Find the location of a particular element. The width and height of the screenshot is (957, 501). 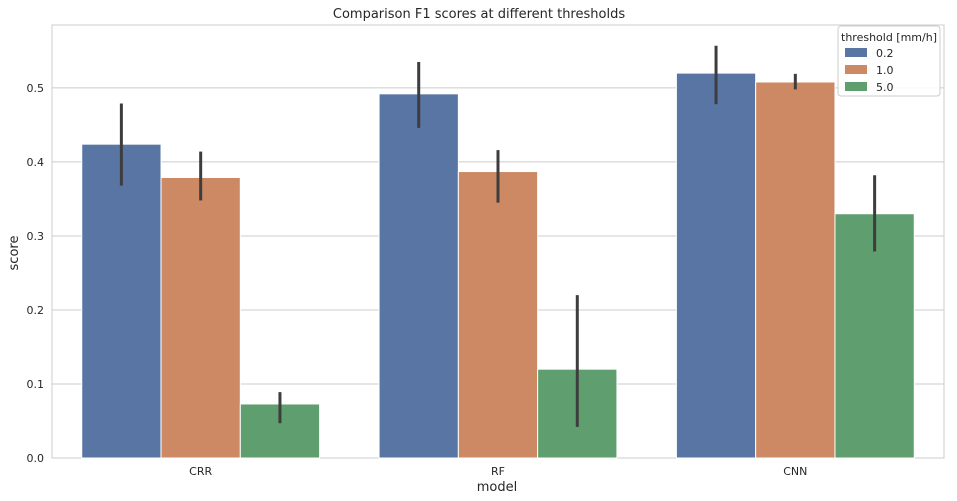

legend-box is located at coordinates (889, 61).